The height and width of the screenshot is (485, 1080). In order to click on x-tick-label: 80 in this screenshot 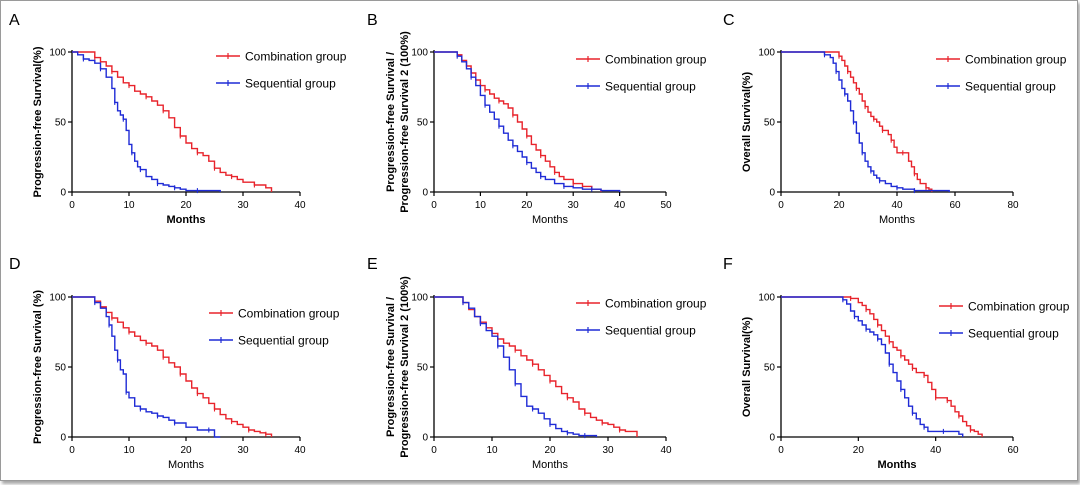, I will do `click(1013, 205)`.